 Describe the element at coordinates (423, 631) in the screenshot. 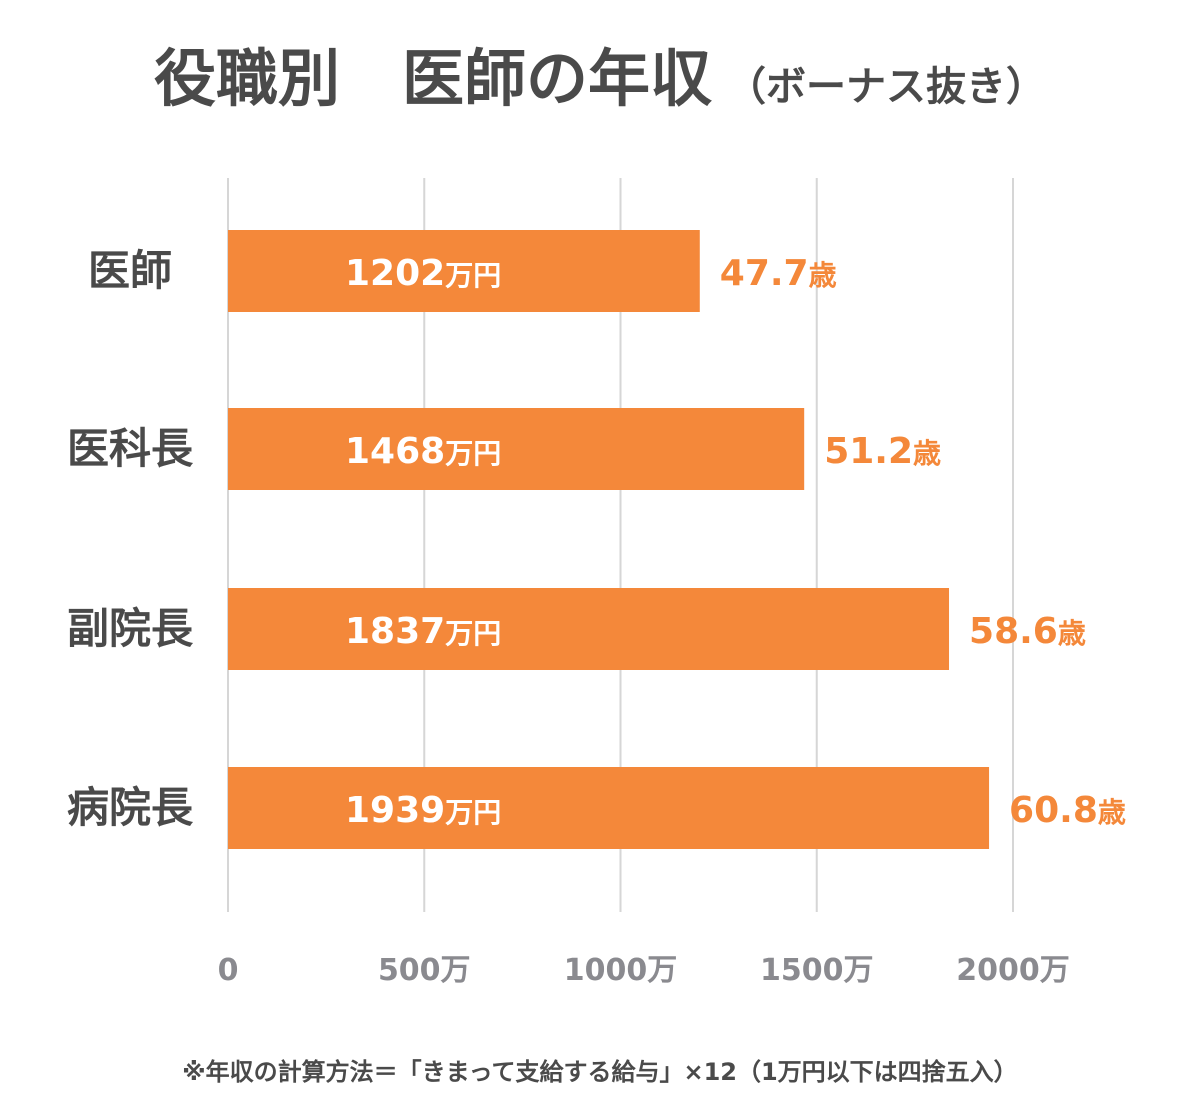

I see `bar-value-label: 1837万円` at that location.